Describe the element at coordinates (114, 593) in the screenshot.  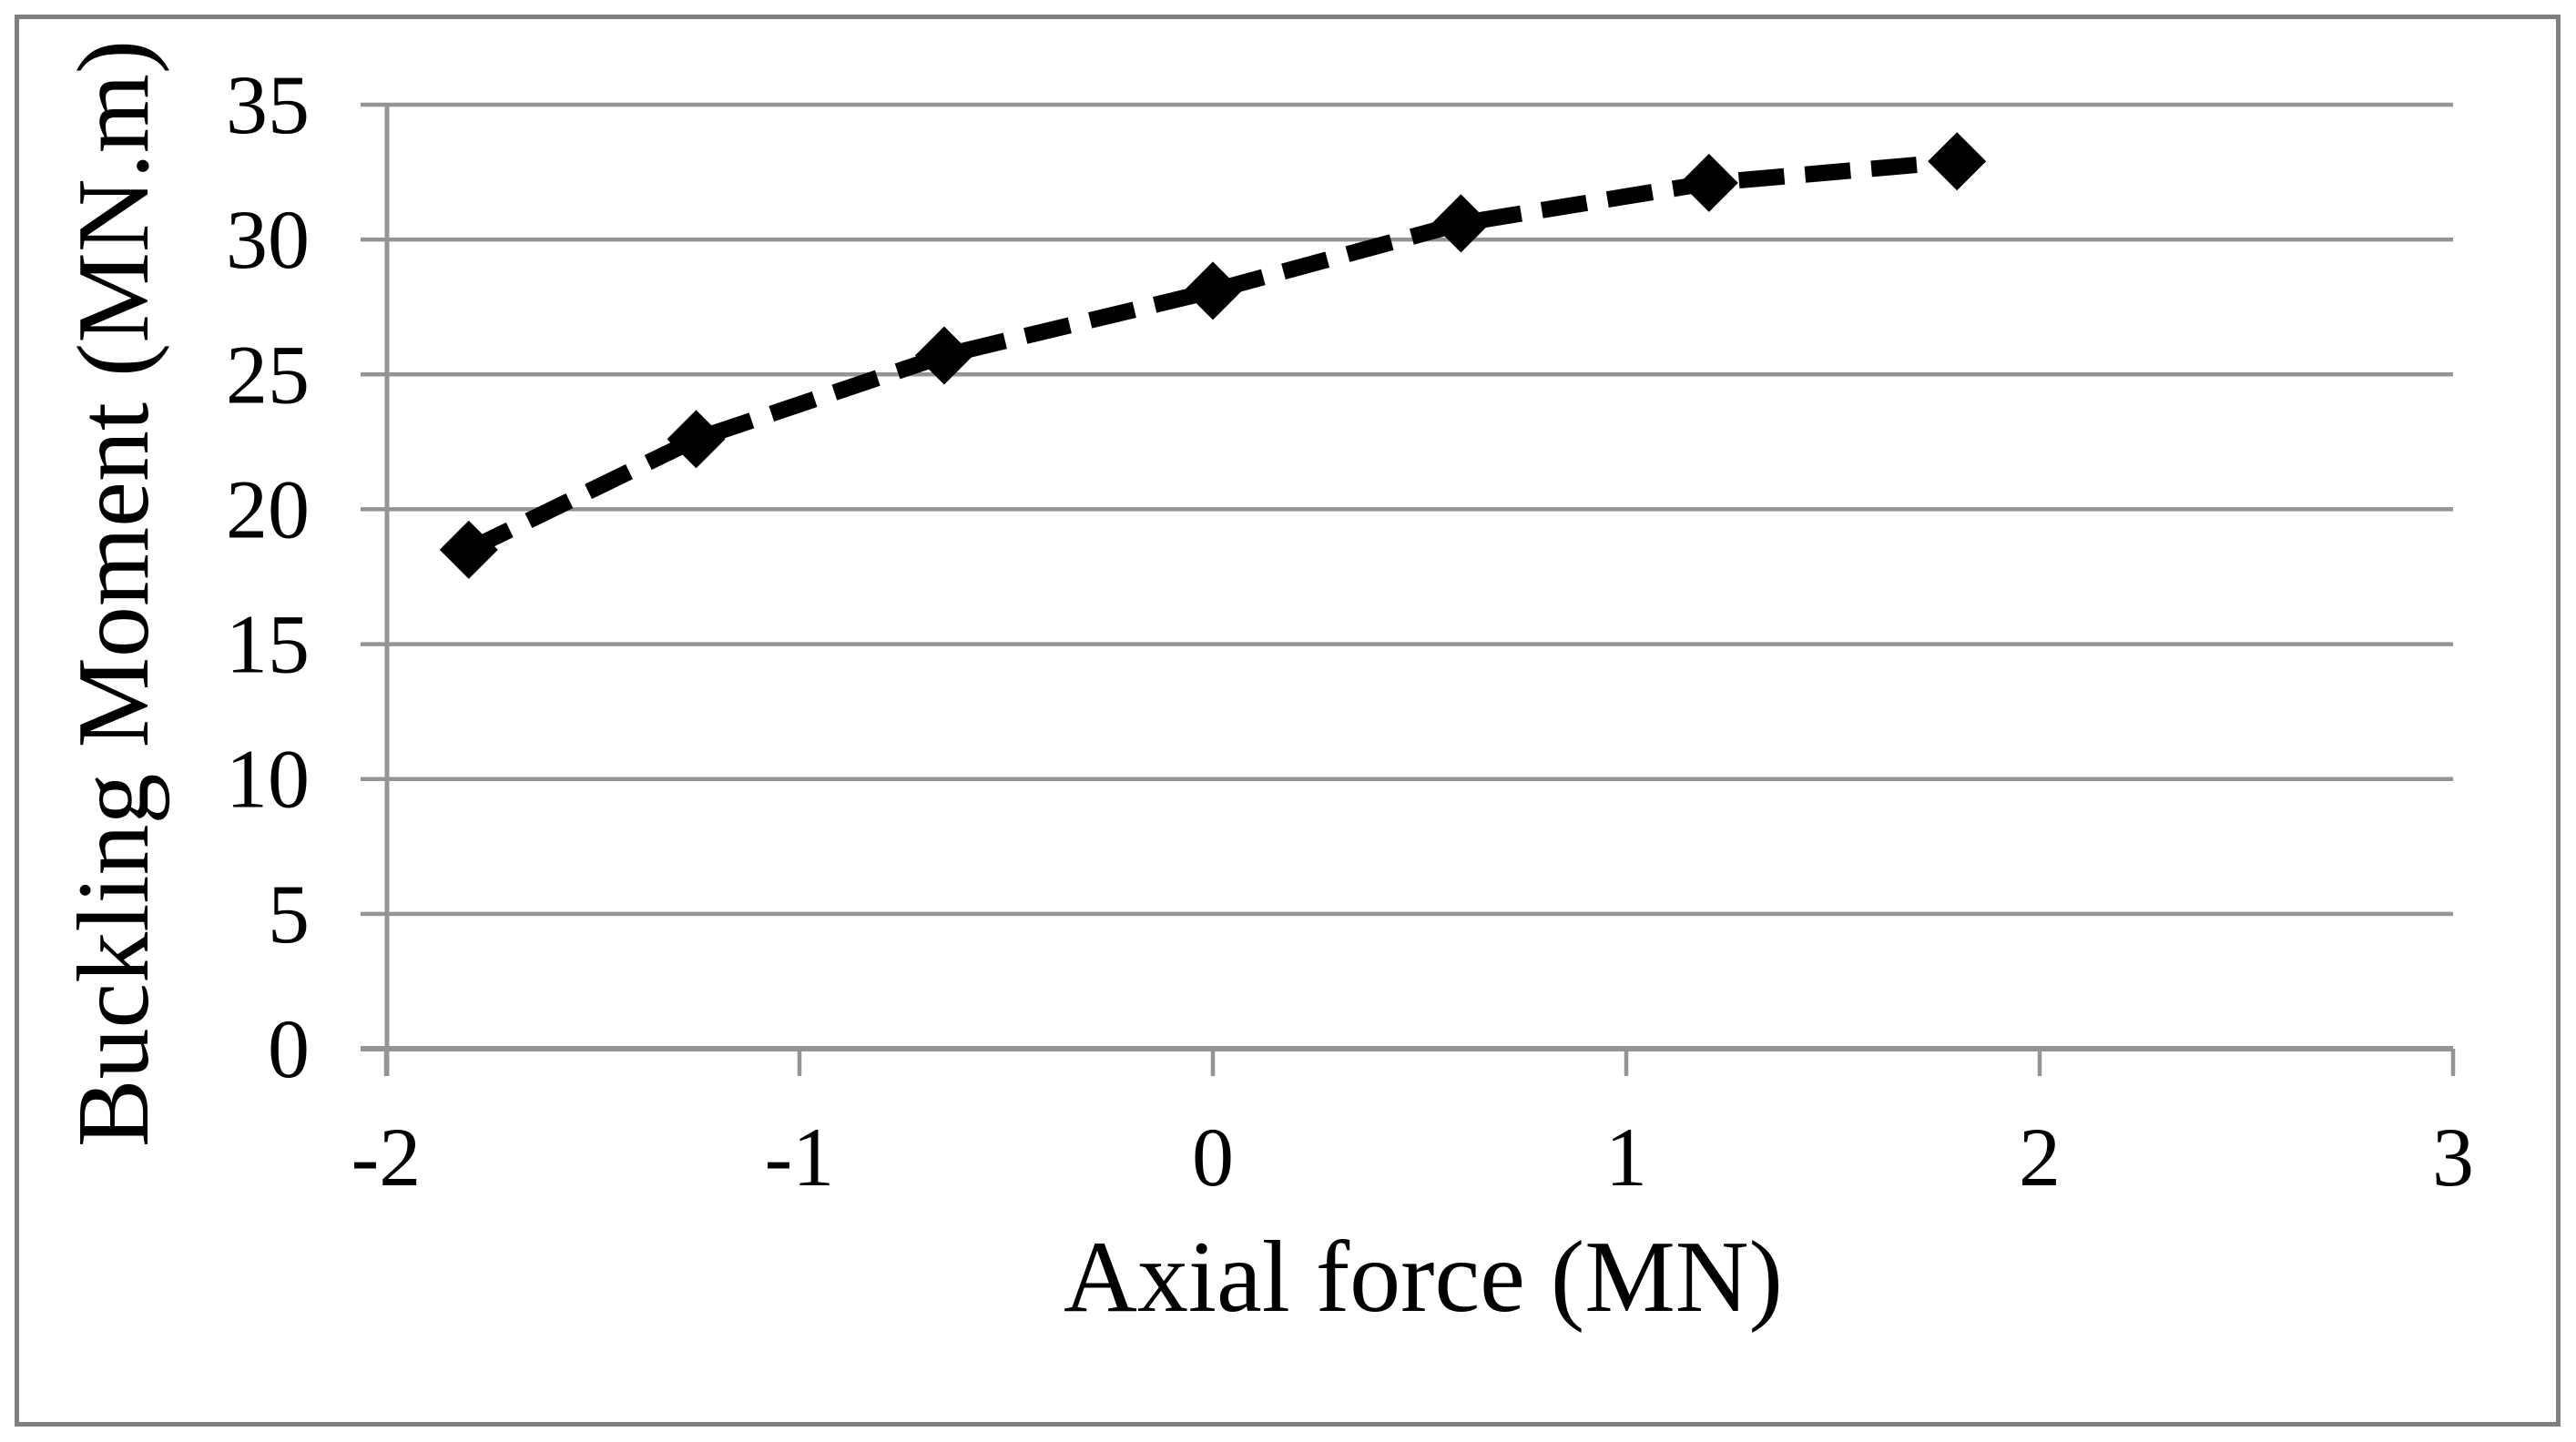
I see `y-axis-title: Buckling Moment (MN.m)` at that location.